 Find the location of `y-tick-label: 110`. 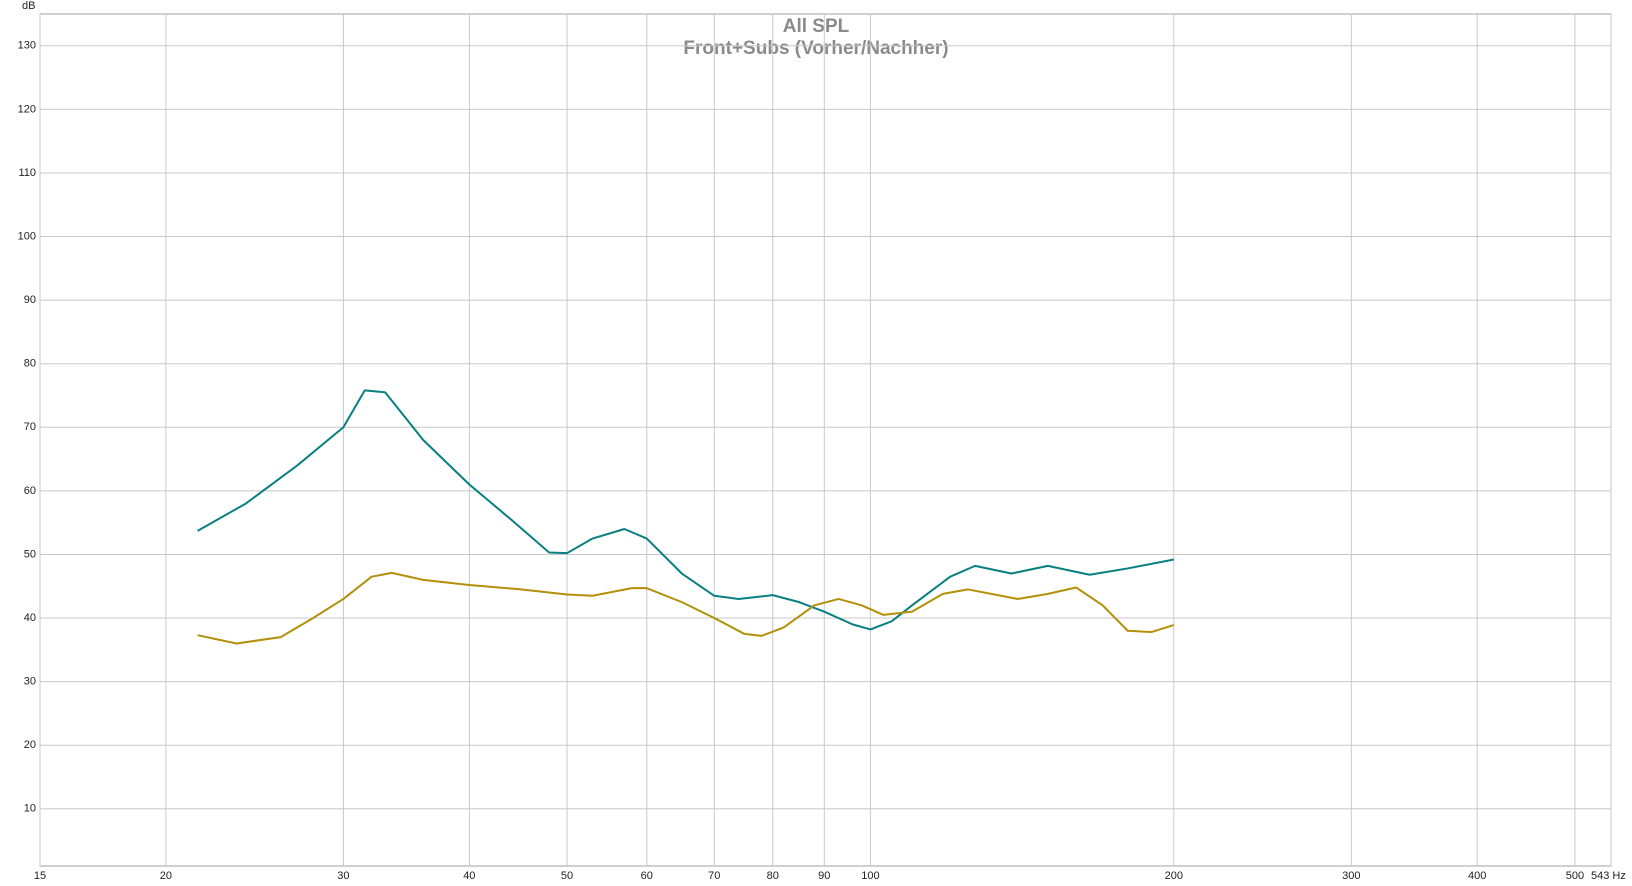

y-tick-label: 110 is located at coordinates (27, 173).